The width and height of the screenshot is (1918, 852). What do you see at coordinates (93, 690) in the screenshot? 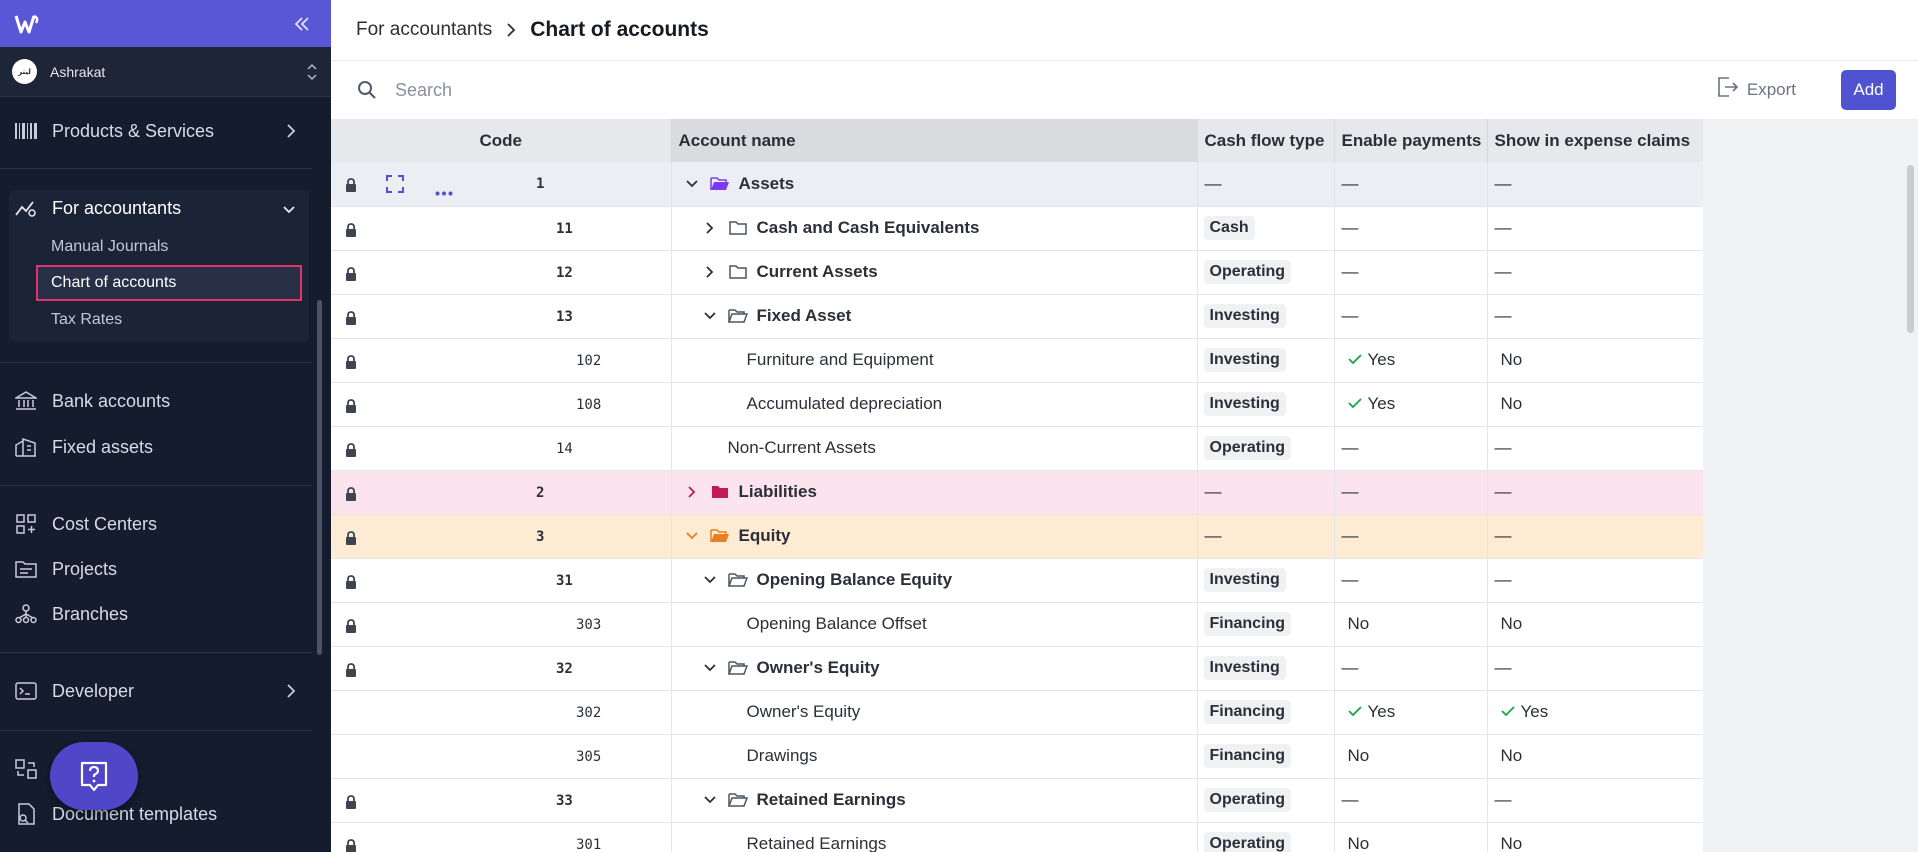
I see `nav-label: Developer` at bounding box center [93, 690].